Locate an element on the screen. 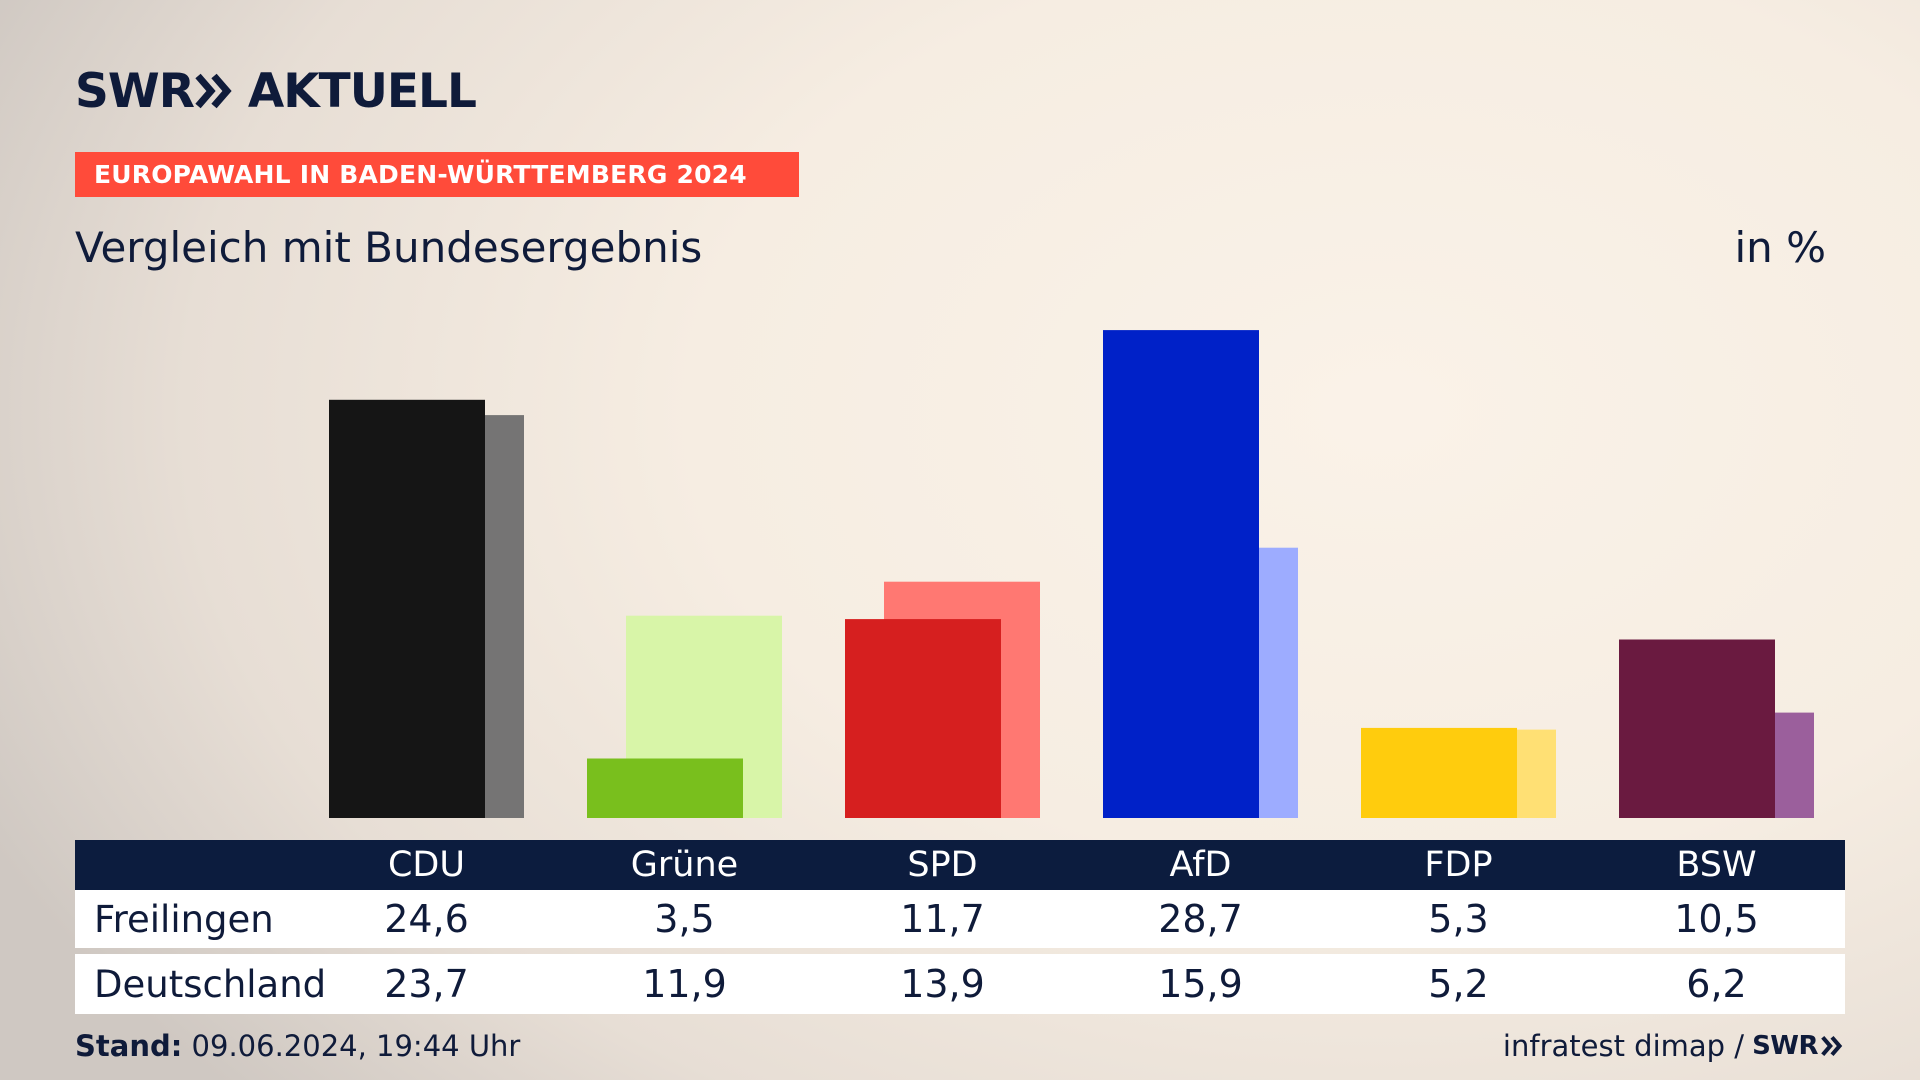  table-header: CDU Grüne SPD AfD FDP BSW is located at coordinates (960, 865).